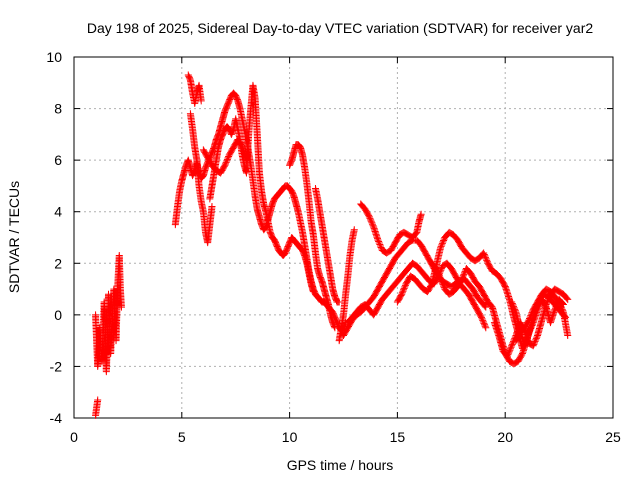  What do you see at coordinates (613, 437) in the screenshot?
I see `x-tick-label: 25` at bounding box center [613, 437].